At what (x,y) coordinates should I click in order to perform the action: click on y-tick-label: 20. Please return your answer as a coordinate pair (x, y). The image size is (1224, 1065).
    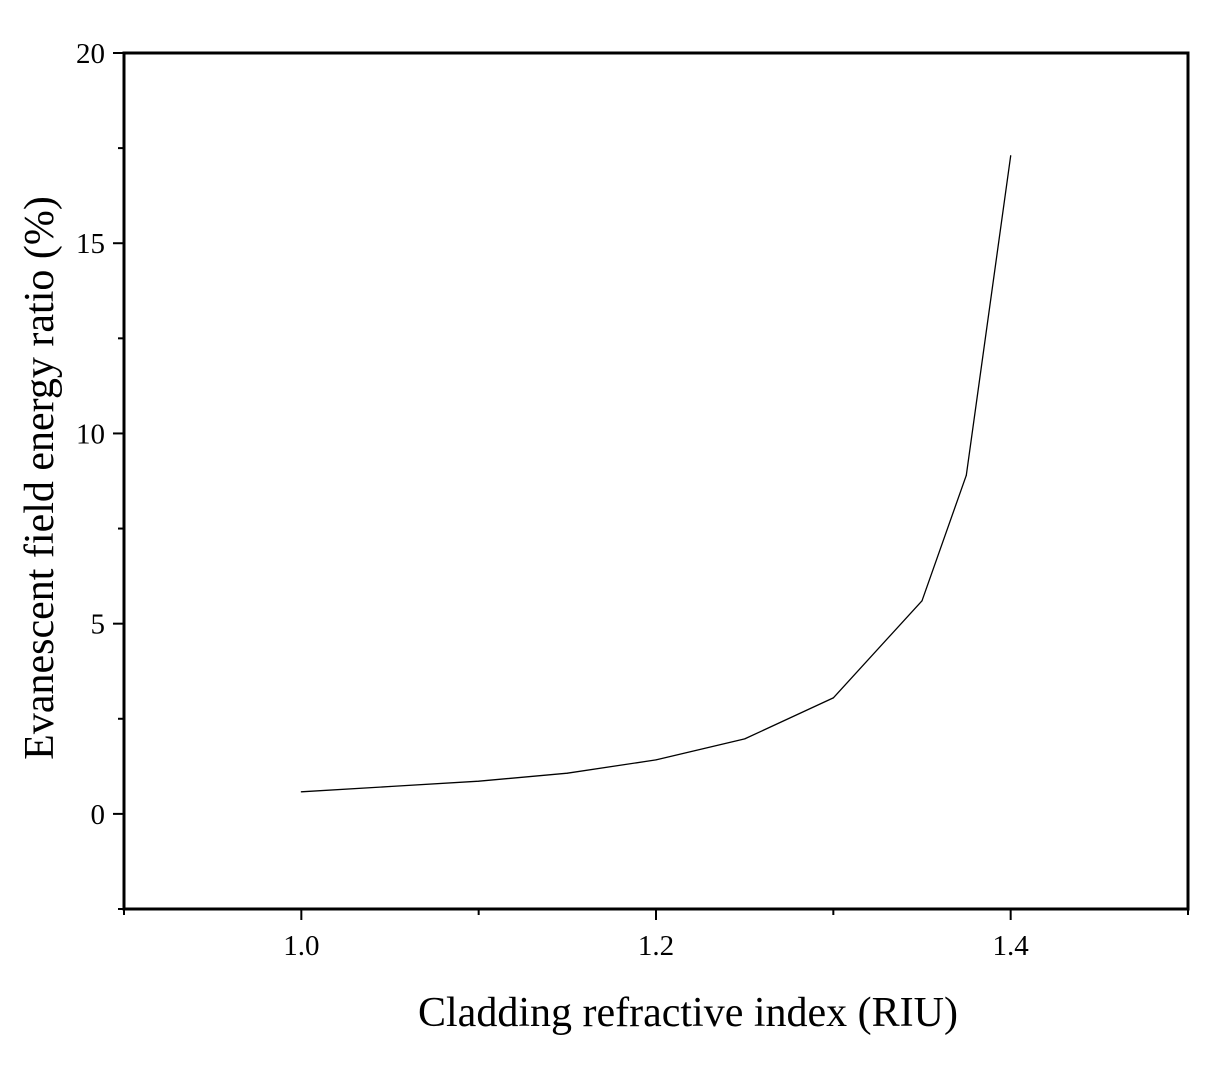
    Looking at the image, I should click on (90, 54).